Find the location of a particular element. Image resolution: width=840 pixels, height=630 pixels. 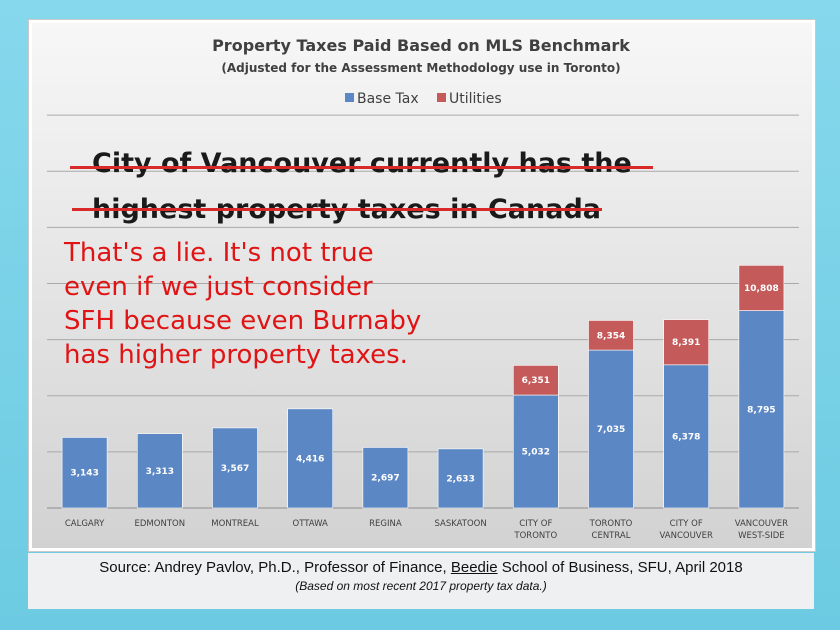

data-label: 8,354 is located at coordinates (611, 336).